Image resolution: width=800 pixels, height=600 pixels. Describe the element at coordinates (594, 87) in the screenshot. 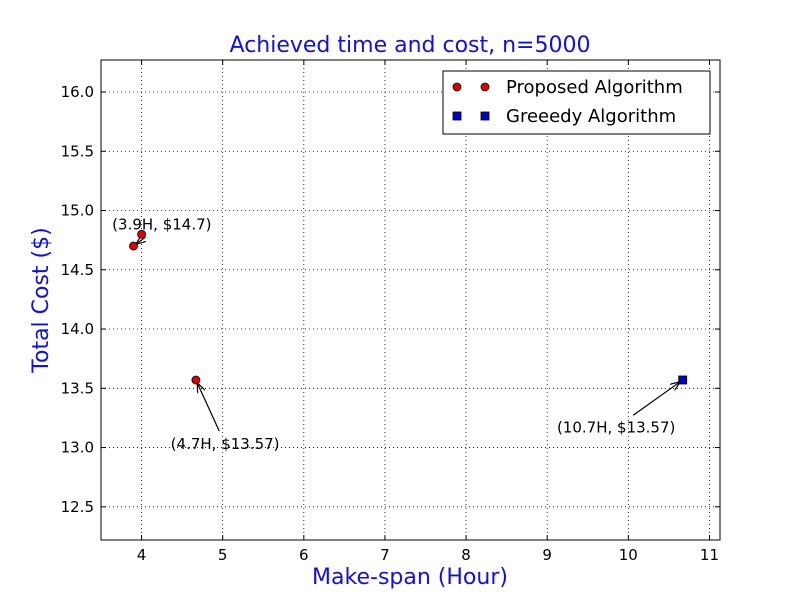

I see `legend-label: Proposed Algorithm` at that location.